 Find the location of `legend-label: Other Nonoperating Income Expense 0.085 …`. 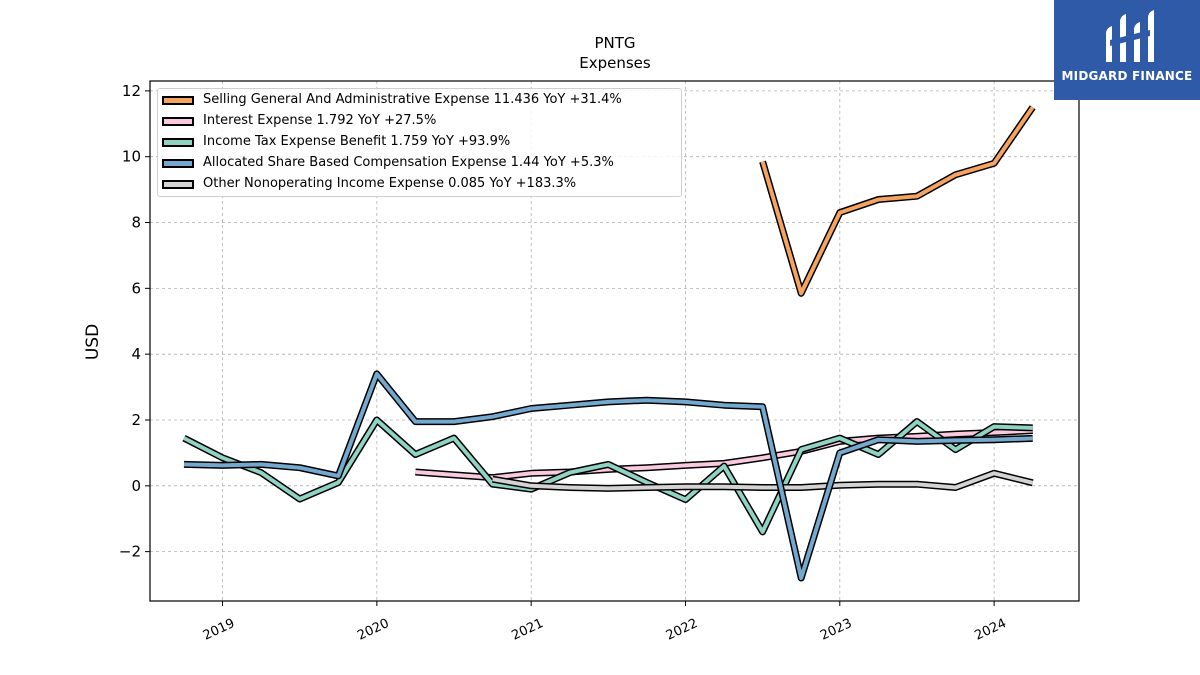

legend-label: Other Nonoperating Income Expense 0.085 … is located at coordinates (390, 183).